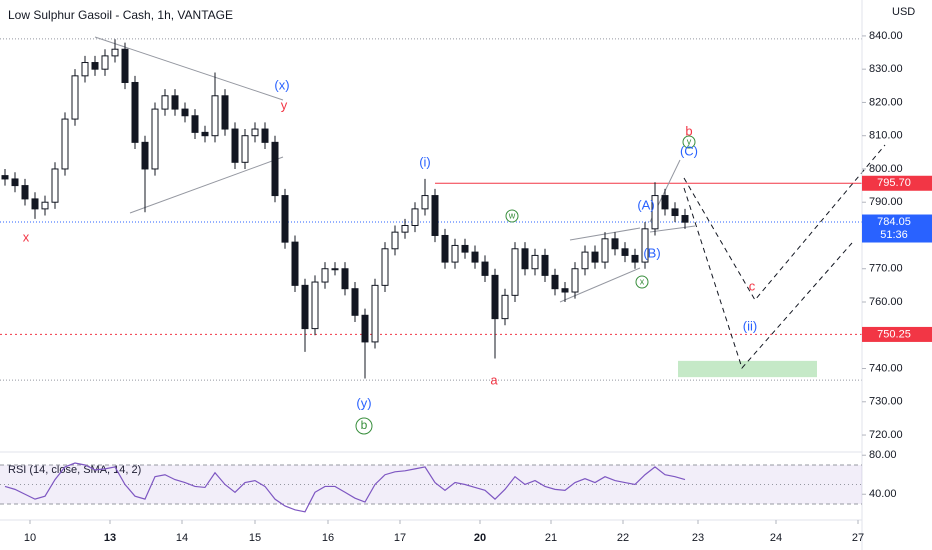 Image resolution: width=932 pixels, height=550 pixels. I want to click on wave-label: (i), so click(425, 161).